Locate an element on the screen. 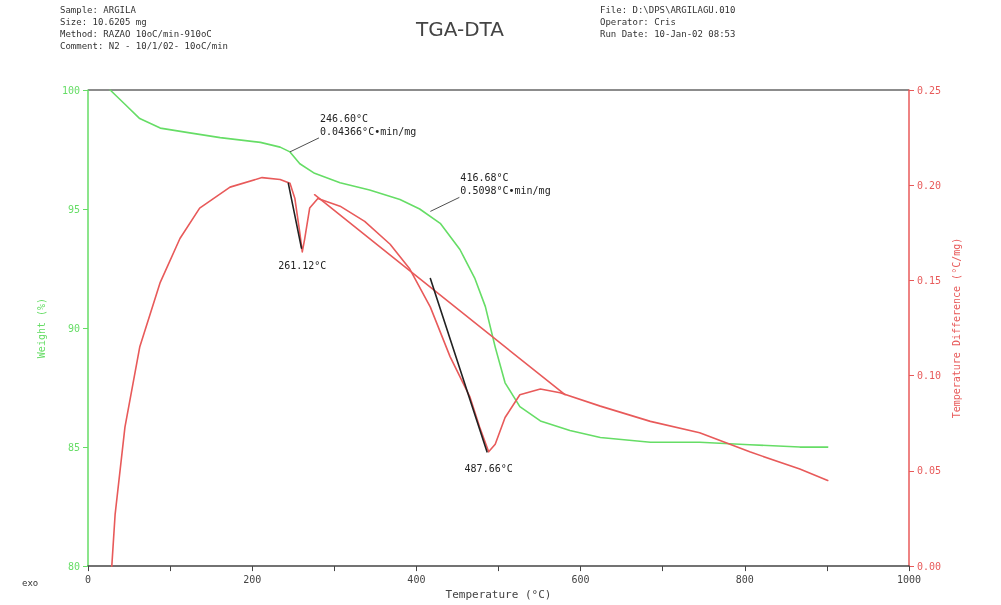  y-tick-label: 95 is located at coordinates (73, 209).